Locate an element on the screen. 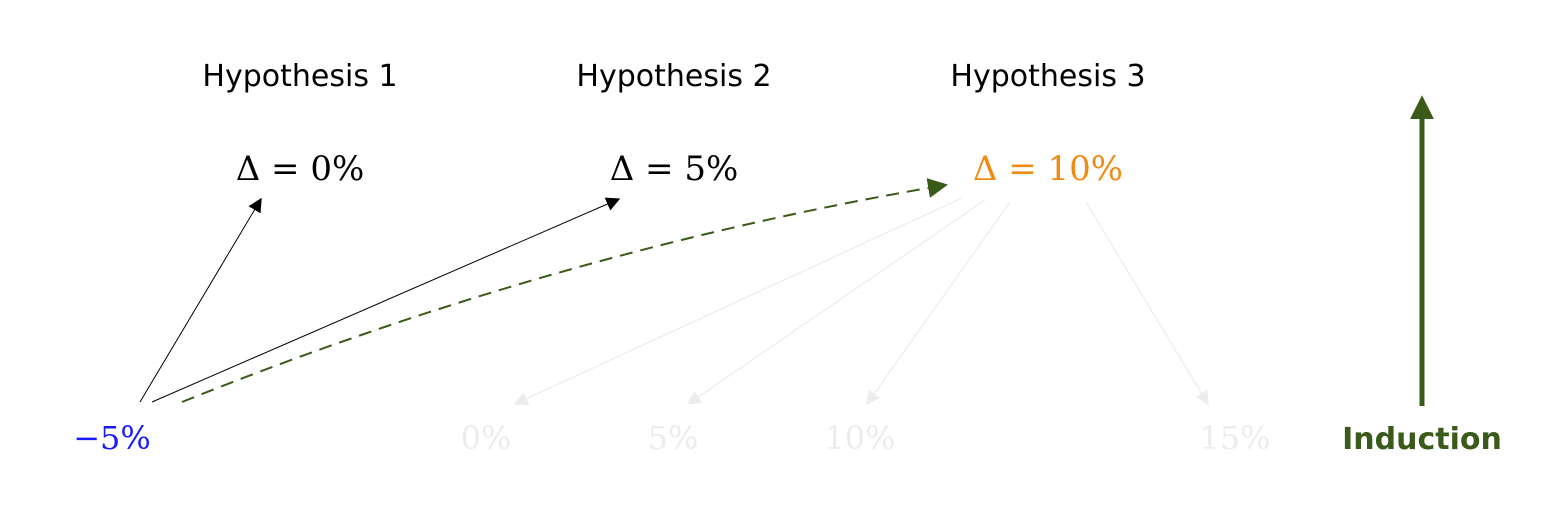 This screenshot has width=1544, height=513. hypothesis-2-delta: Δ = 5% is located at coordinates (674, 169).